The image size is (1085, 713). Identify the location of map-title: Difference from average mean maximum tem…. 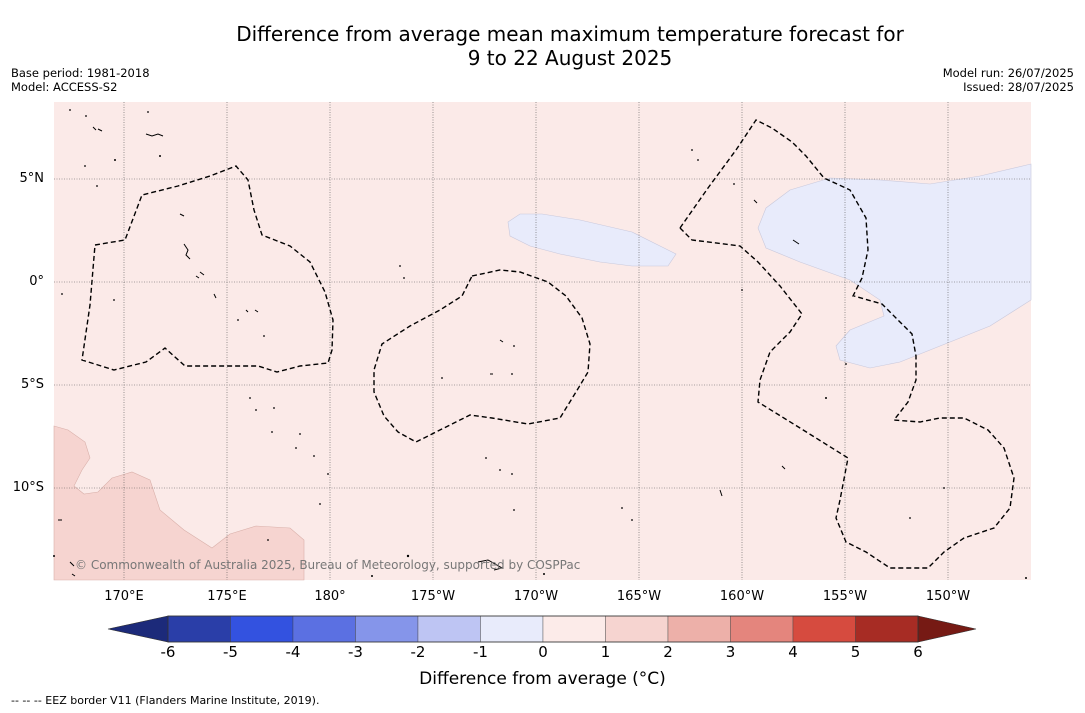
(570, 46).